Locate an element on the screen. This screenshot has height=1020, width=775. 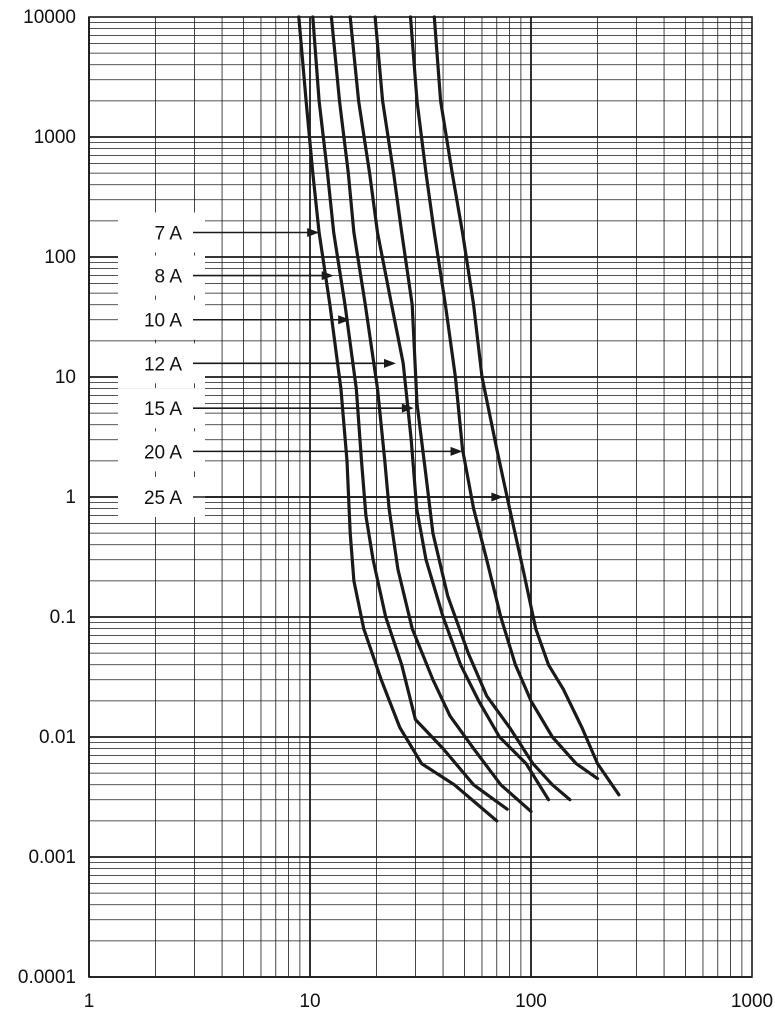
series-label: 10 A is located at coordinates (163, 321).